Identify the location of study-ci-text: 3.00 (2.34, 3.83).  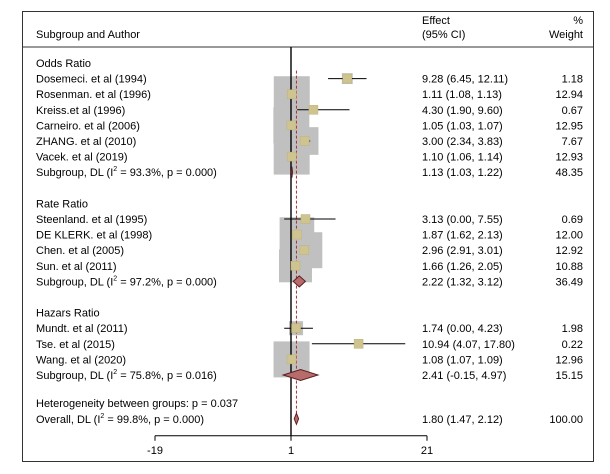
(462, 142).